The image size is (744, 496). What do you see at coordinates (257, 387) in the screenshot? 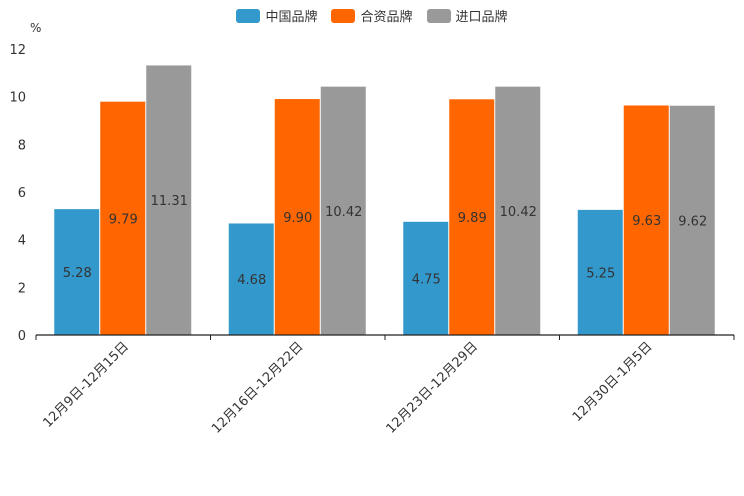
I see `x-category-label-1: 12月16日-12月22日` at bounding box center [257, 387].